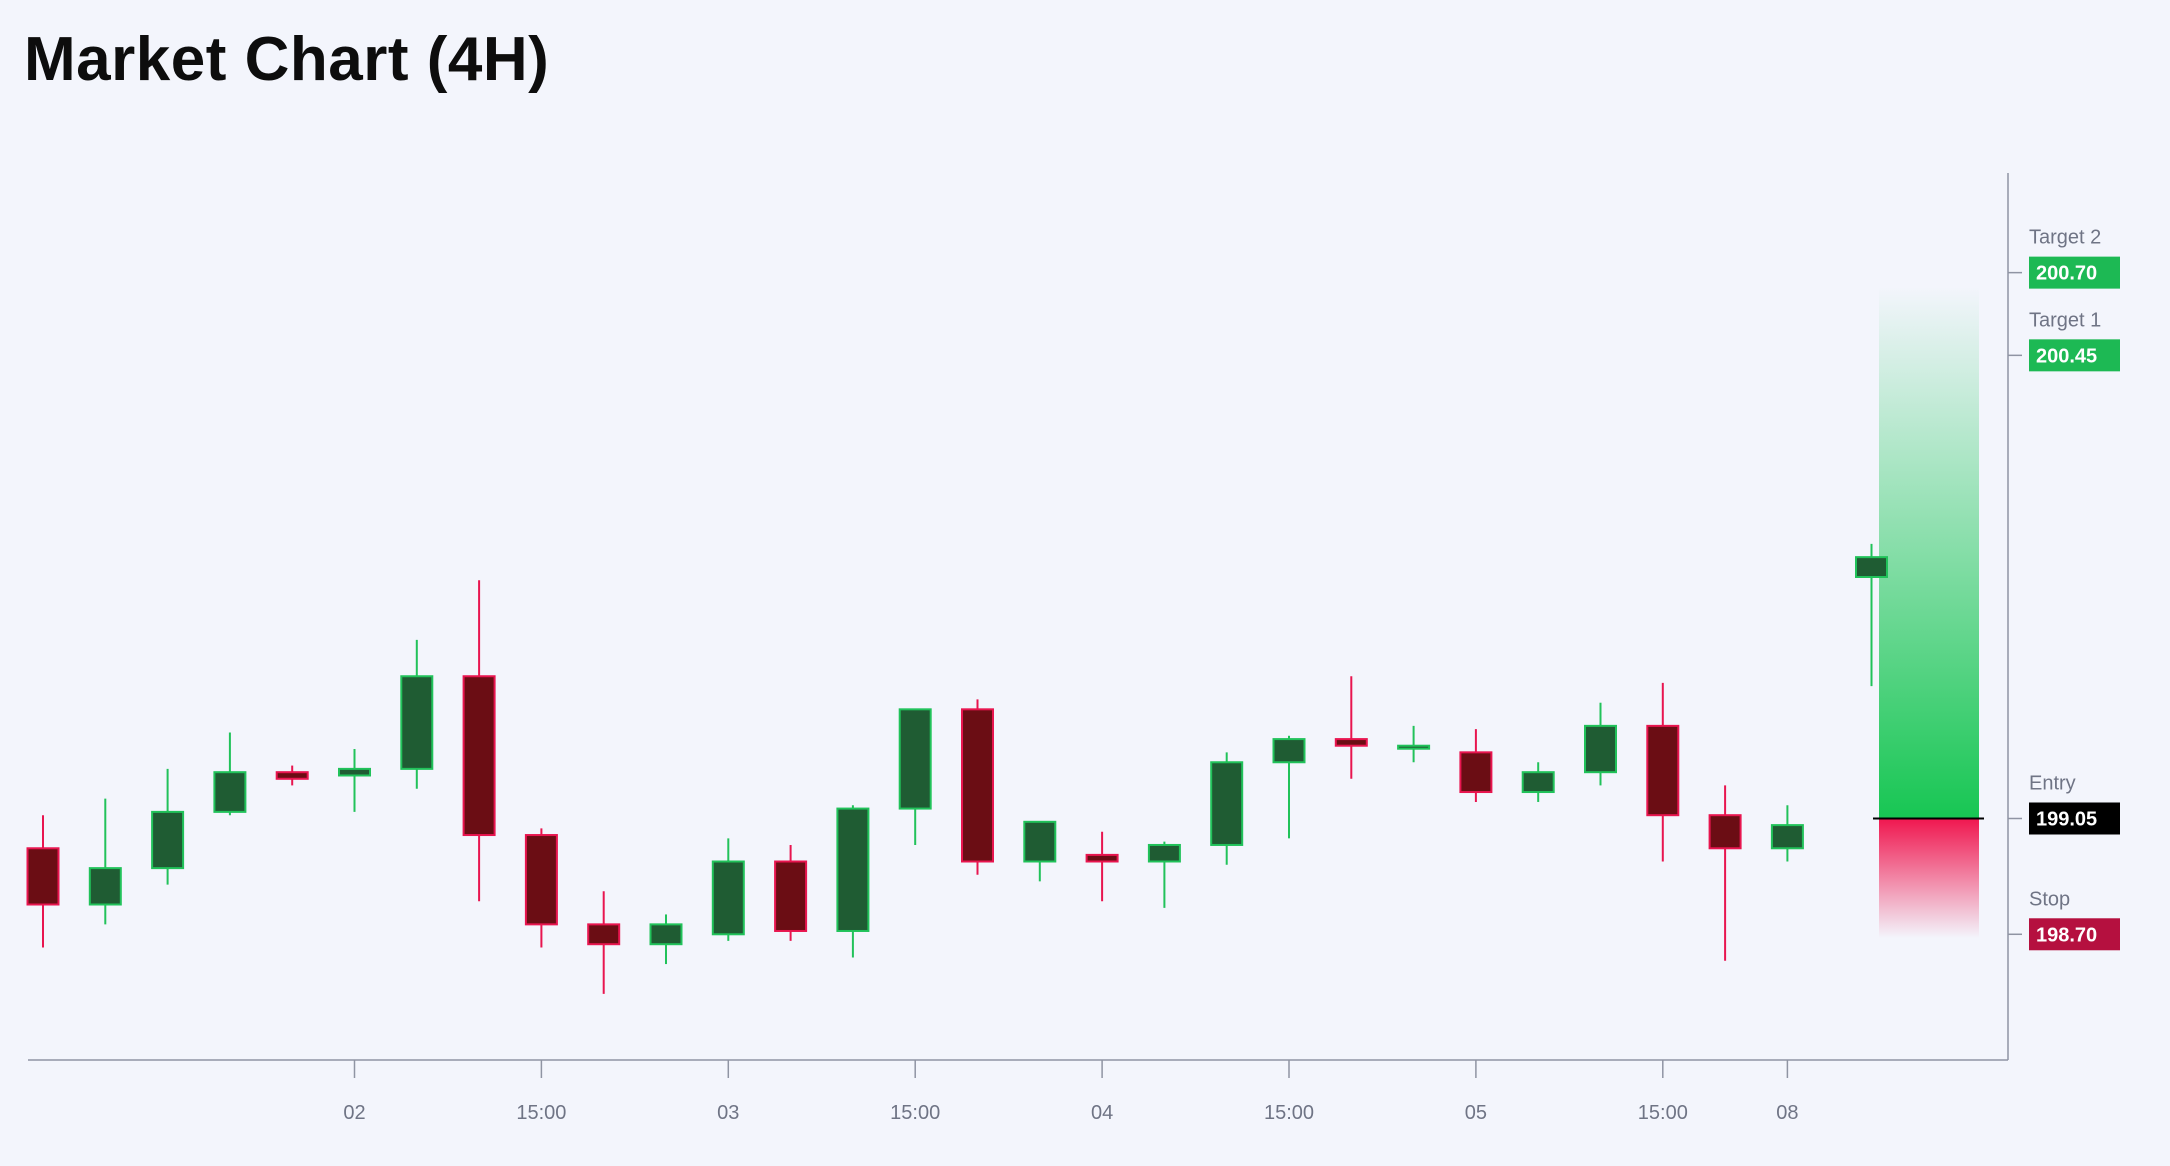 This screenshot has height=1166, width=2170. Describe the element at coordinates (2066, 356) in the screenshot. I see `level-value: 200.45` at that location.